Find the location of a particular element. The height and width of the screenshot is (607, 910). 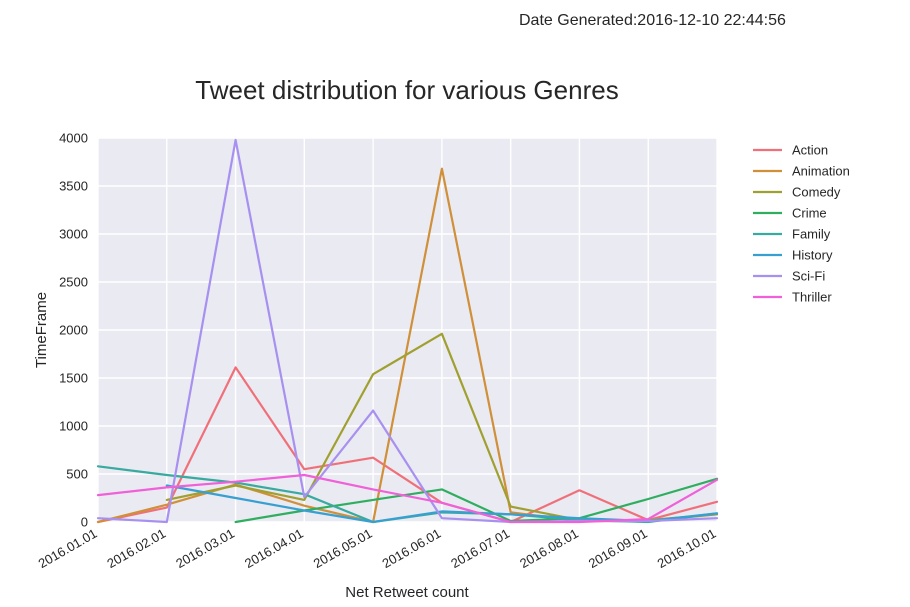

y-axis-ticks: 0 500 1000 1500 2000 2500 3000 3500 4000 is located at coordinates (73, 330).